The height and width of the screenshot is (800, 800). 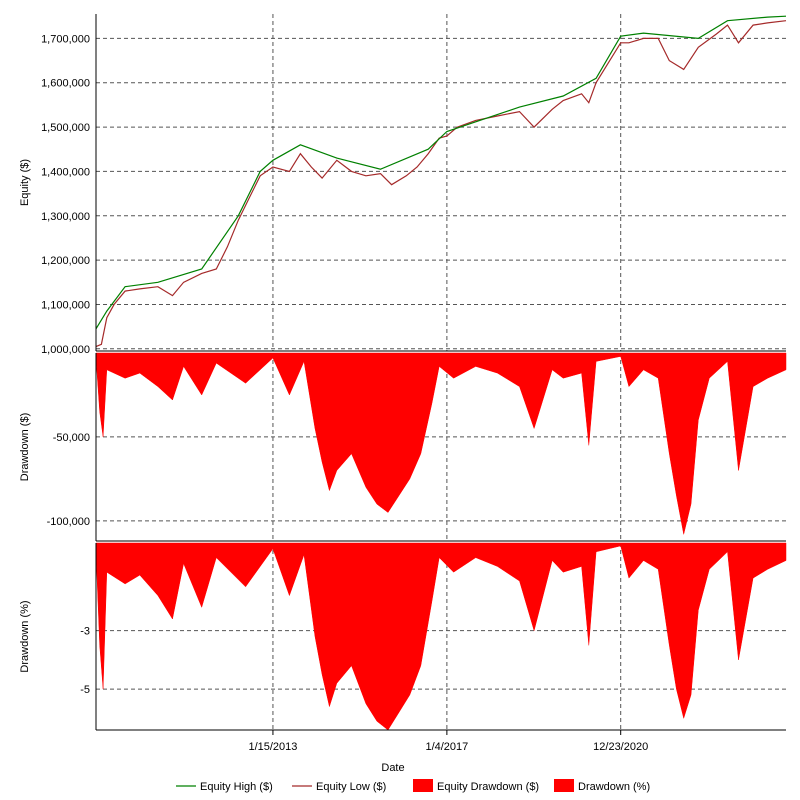 I want to click on x-axis: 1/15/2013 1/4/2017 12/23/2020, so click(x=441, y=741).